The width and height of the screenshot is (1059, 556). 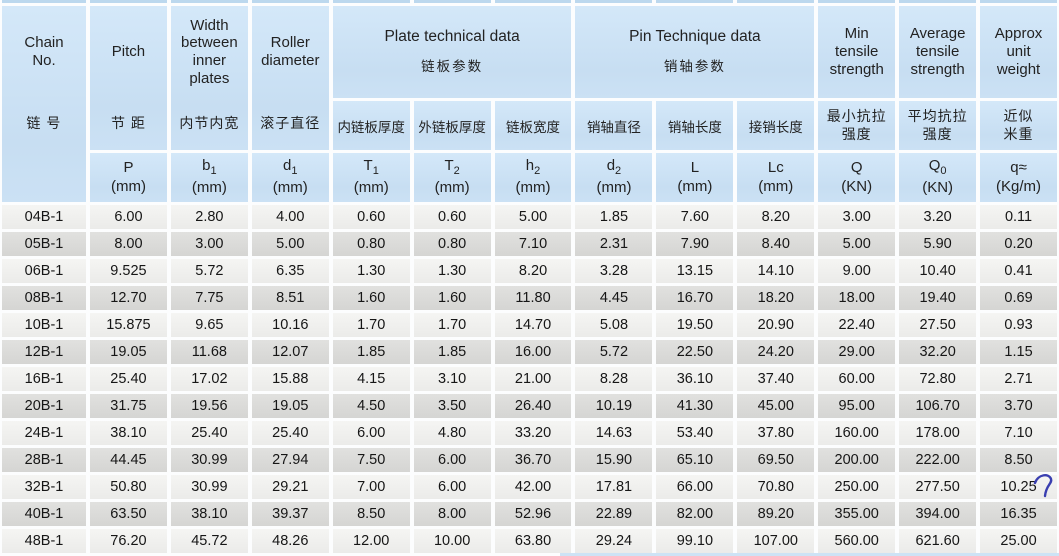 What do you see at coordinates (857, 271) in the screenshot?
I see `data-cell: 9.00` at bounding box center [857, 271].